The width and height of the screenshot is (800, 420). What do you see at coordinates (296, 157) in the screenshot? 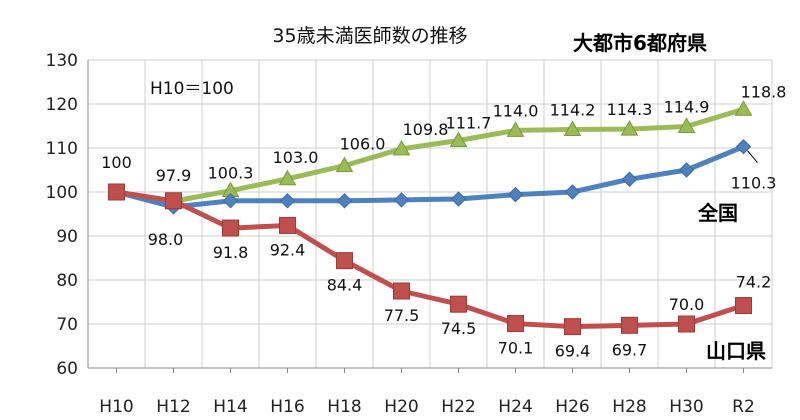
I see `data-label-0-3: 103.0` at bounding box center [296, 157].